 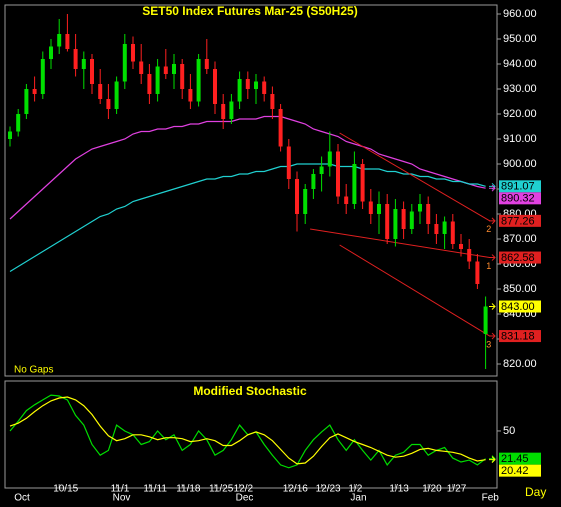 I want to click on trendline-label: 2, so click(x=488, y=229).